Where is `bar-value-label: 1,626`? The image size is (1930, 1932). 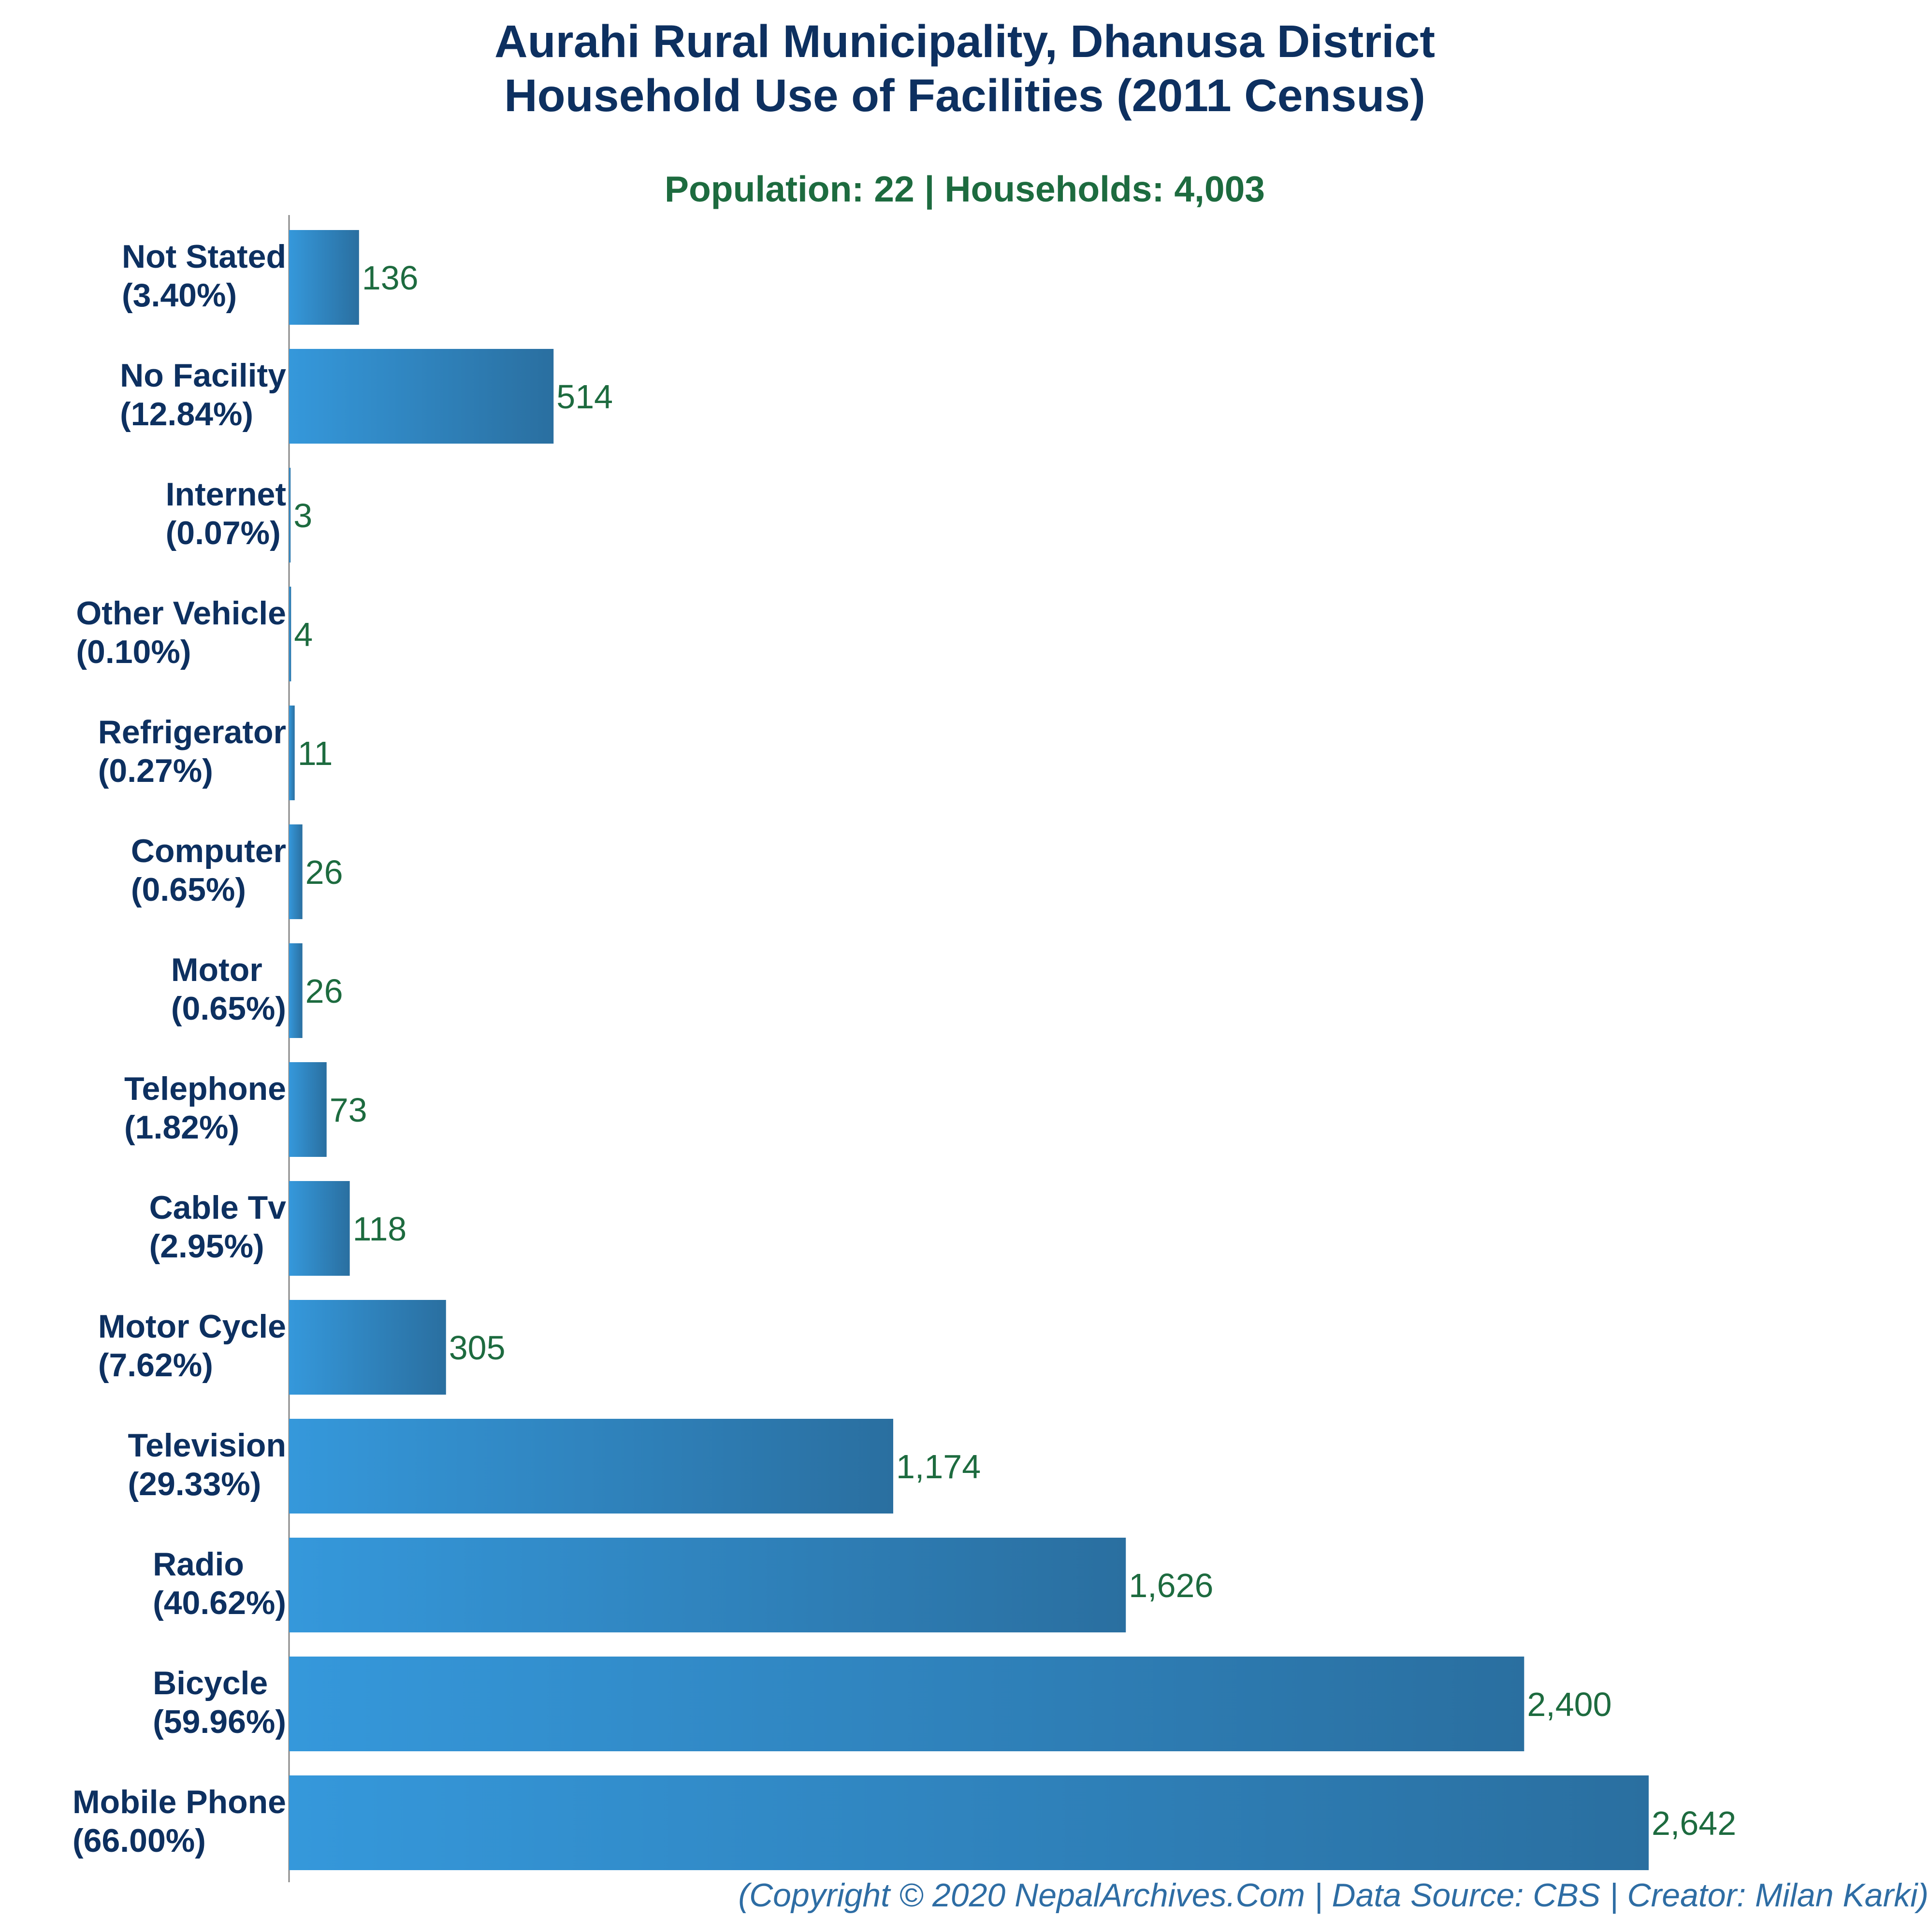
bar-value-label: 1,626 is located at coordinates (1171, 1585).